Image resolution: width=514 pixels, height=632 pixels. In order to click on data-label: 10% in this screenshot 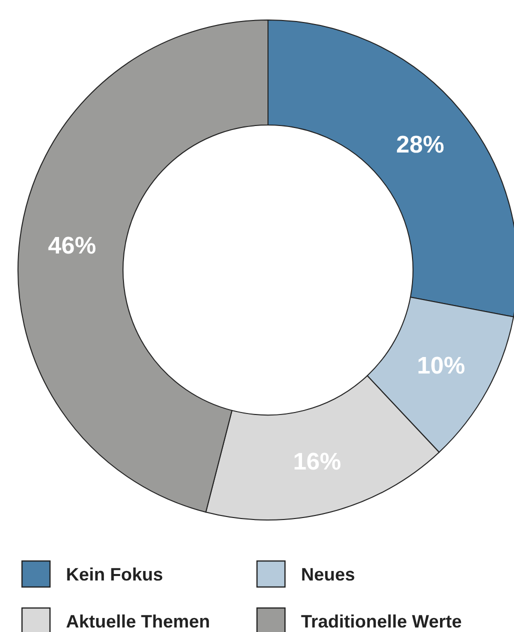, I will do `click(441, 366)`.